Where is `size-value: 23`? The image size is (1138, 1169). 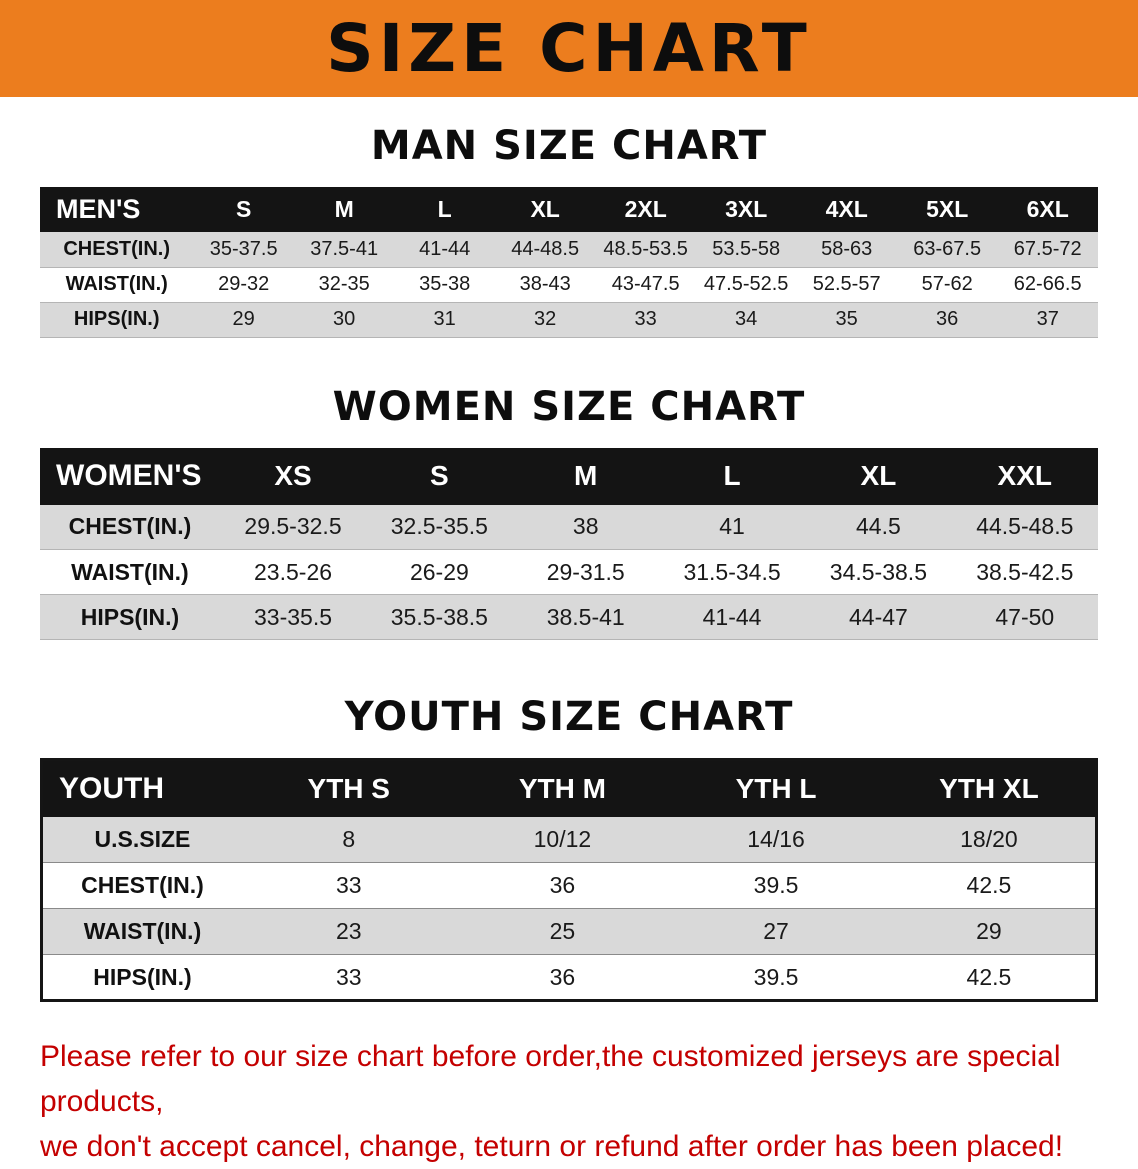
size-value: 23 is located at coordinates (348, 931).